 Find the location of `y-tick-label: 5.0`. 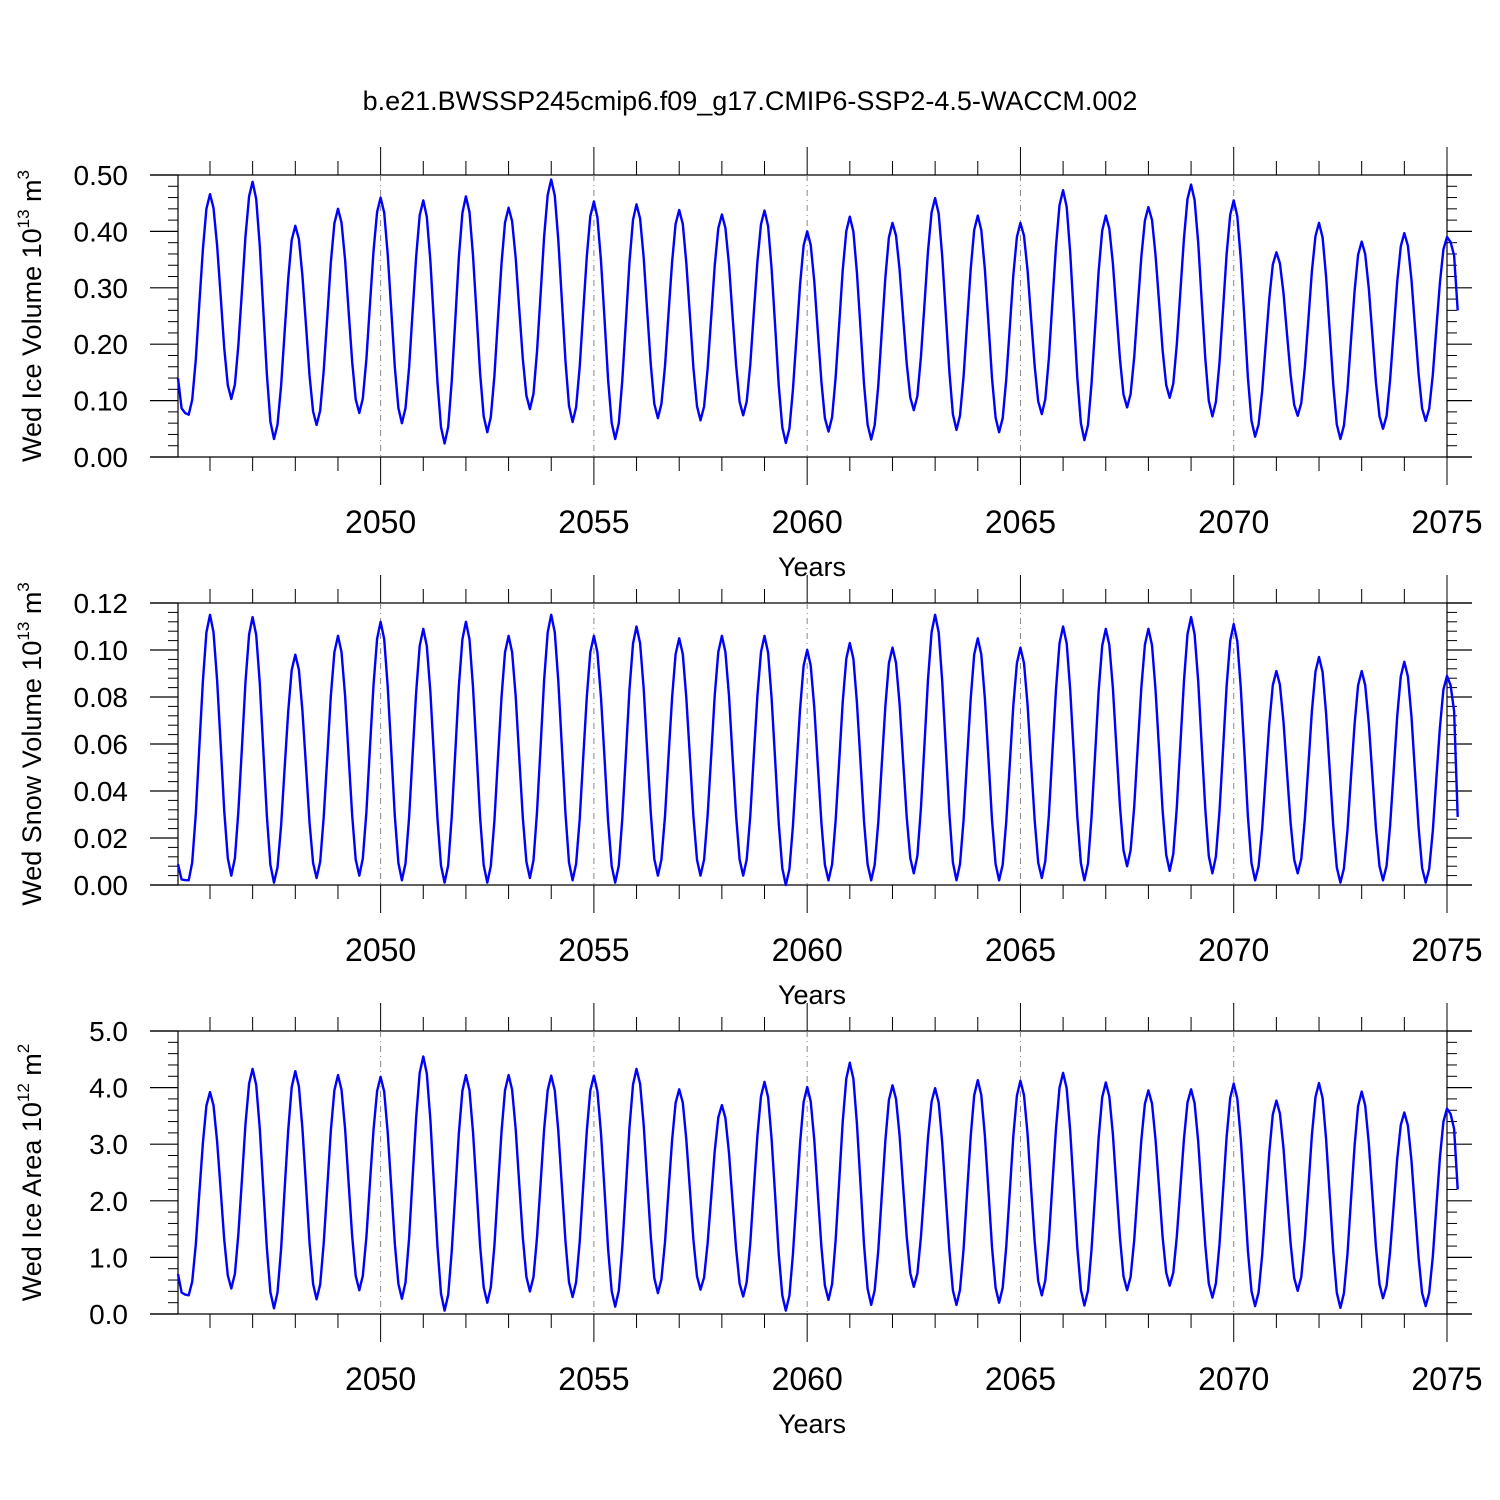

y-tick-label: 5.0 is located at coordinates (108, 1031).